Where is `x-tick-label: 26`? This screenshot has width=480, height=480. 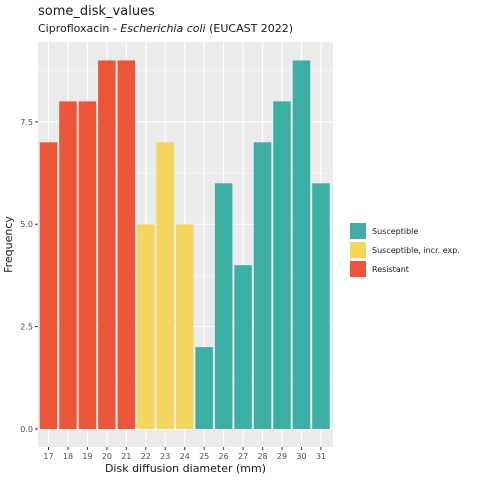
x-tick-label: 26 is located at coordinates (224, 456).